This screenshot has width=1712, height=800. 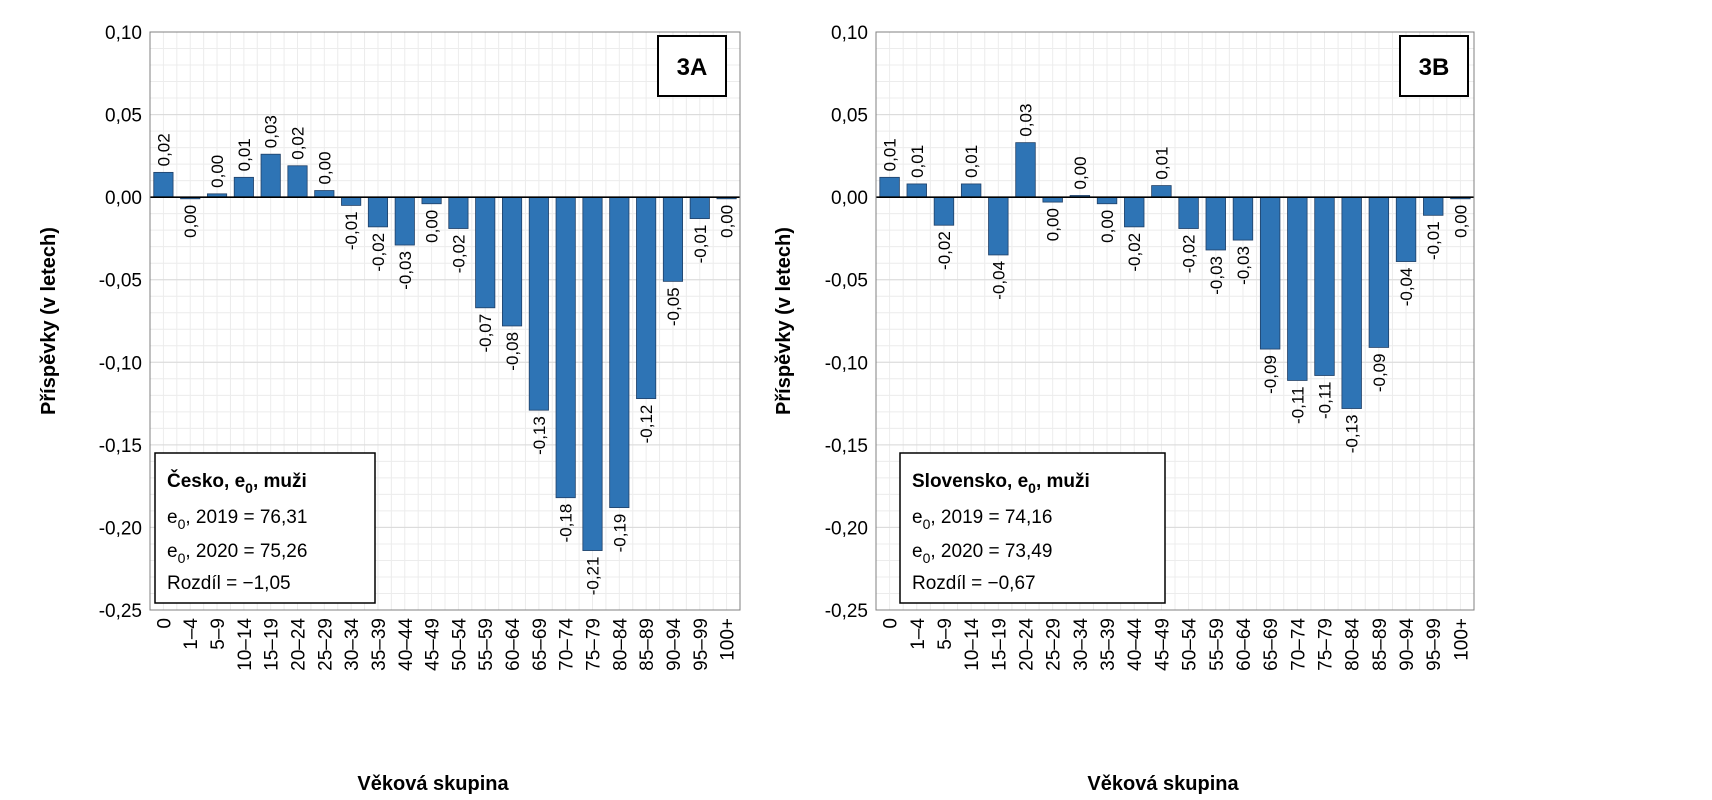 What do you see at coordinates (891, 623) in the screenshot?
I see `x-tick-label: 0` at bounding box center [891, 623].